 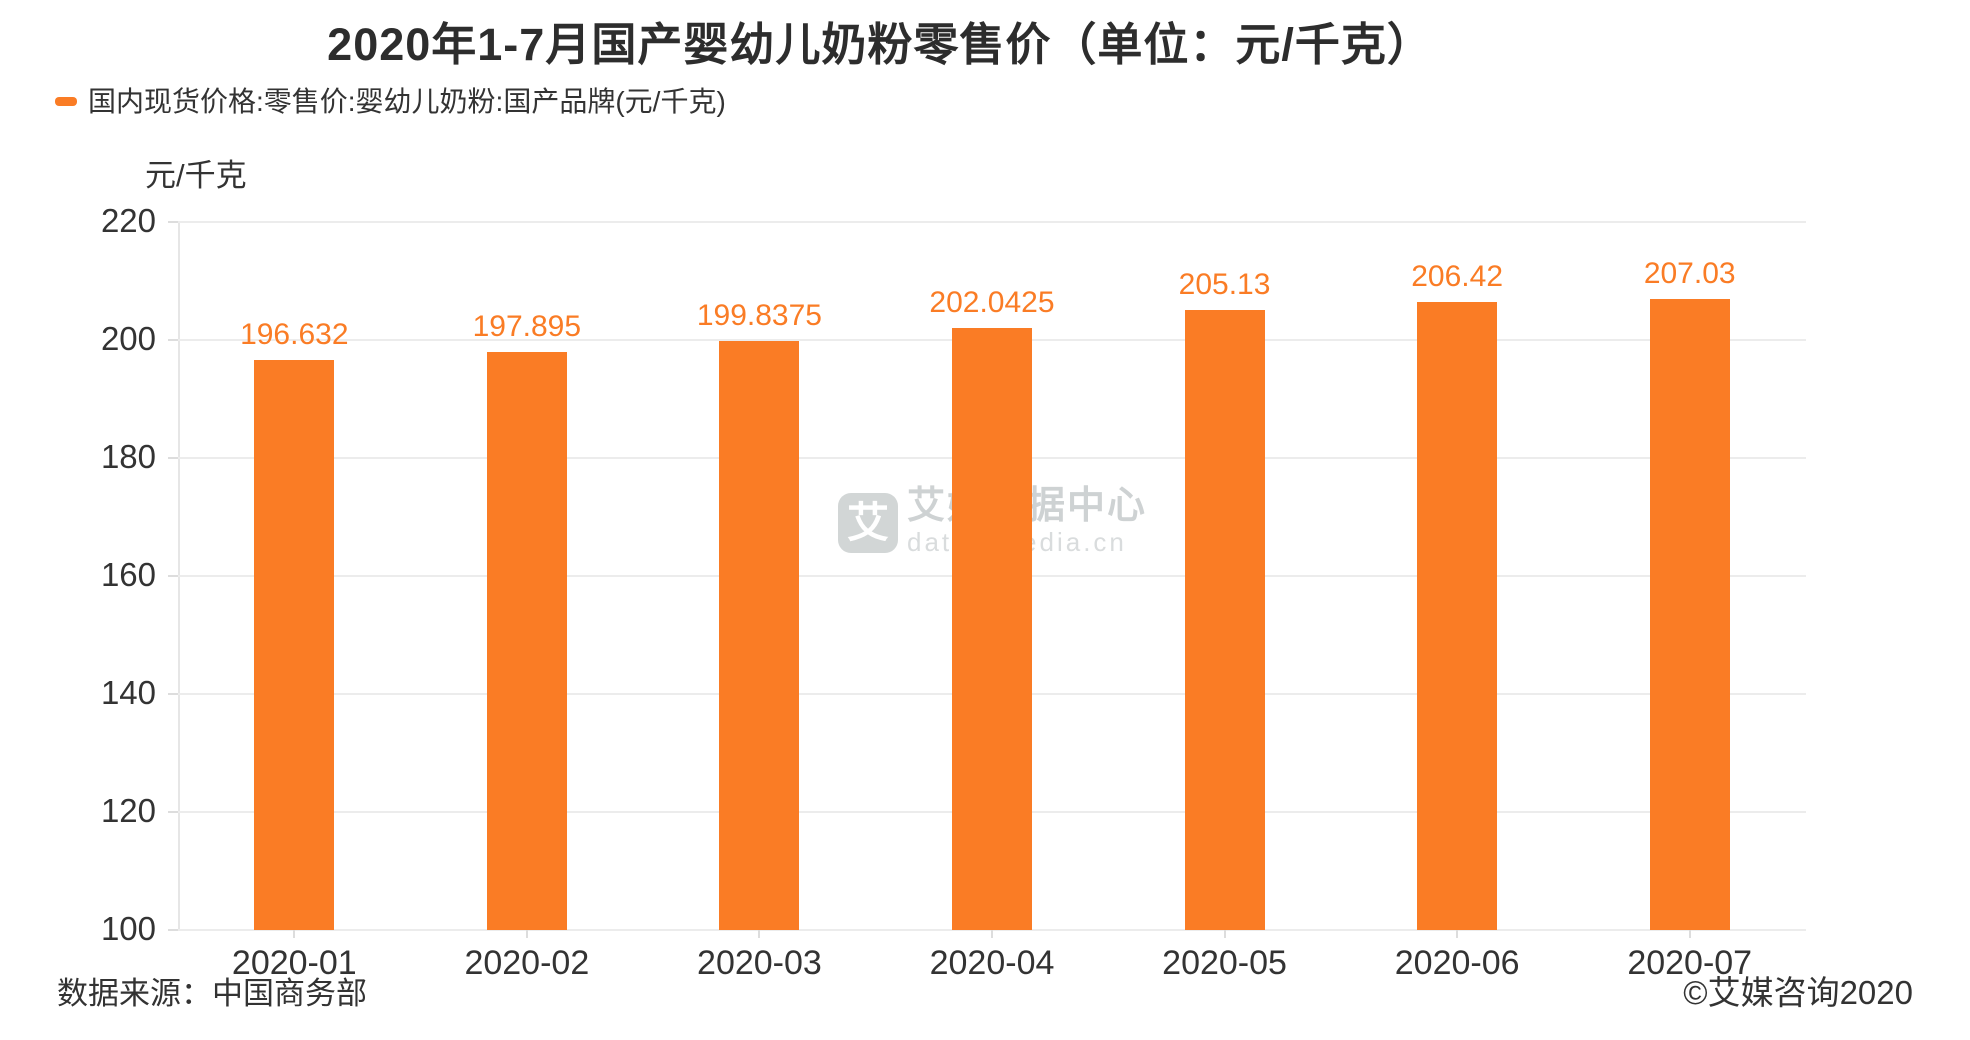 I want to click on x-axis-label: 2020-01, so click(x=294, y=963).